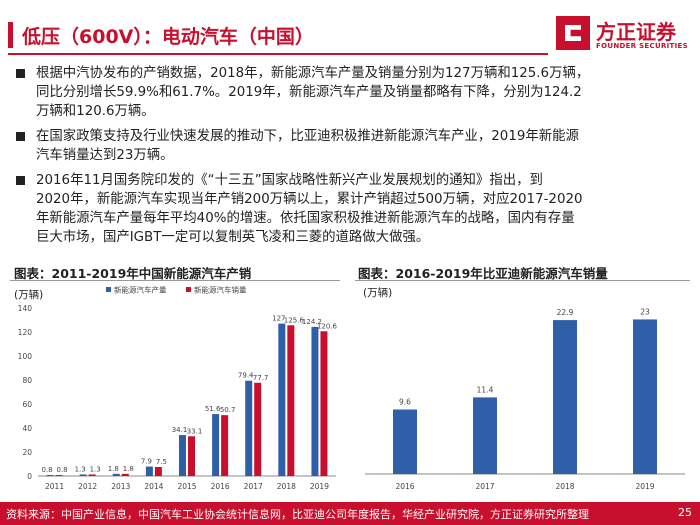 The height and width of the screenshot is (525, 700). Describe the element at coordinates (105, 155) in the screenshot. I see `bullet-line: 汽车销量达到23万辆。` at that location.